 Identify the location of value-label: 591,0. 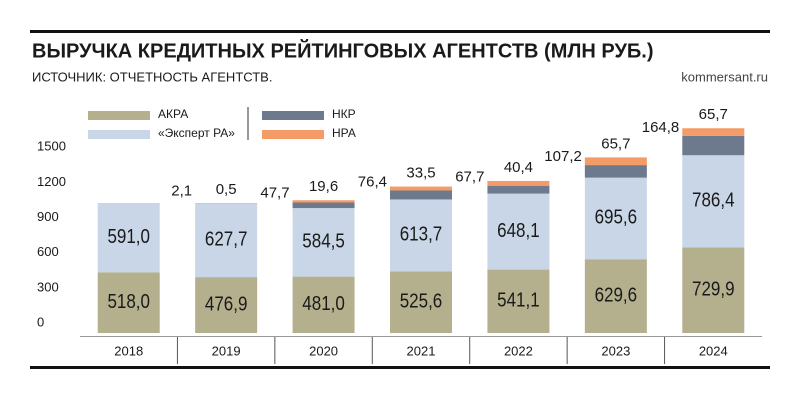
(128, 236).